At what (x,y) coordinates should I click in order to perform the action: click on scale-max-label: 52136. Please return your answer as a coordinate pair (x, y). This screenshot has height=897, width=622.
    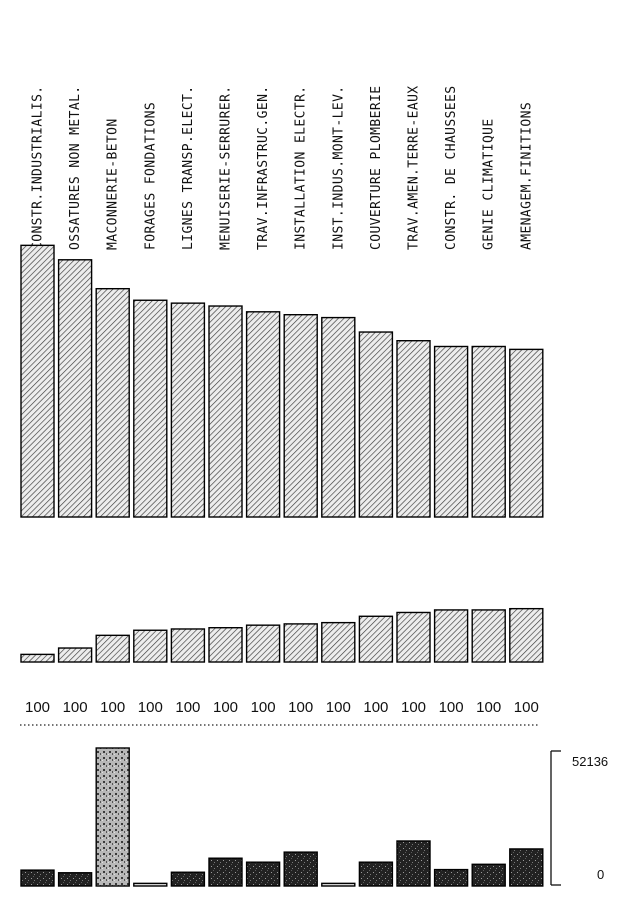
    Looking at the image, I should click on (590, 761).